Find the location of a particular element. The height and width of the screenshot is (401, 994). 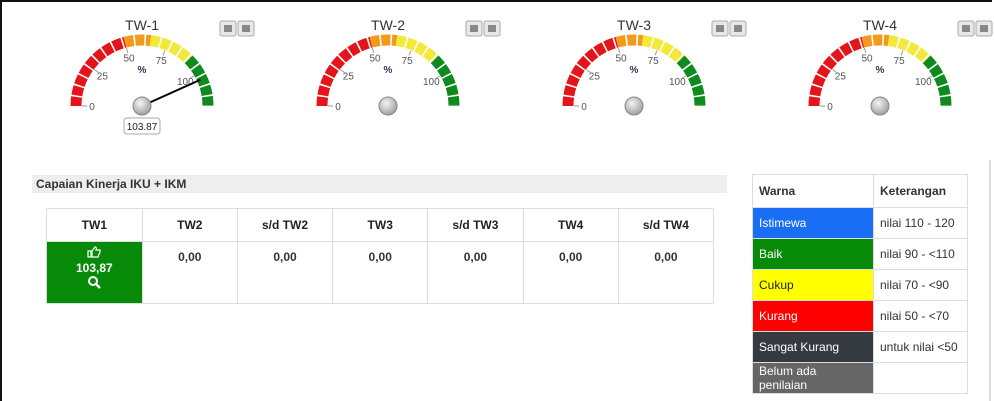

legend-range is located at coordinates (920, 378).